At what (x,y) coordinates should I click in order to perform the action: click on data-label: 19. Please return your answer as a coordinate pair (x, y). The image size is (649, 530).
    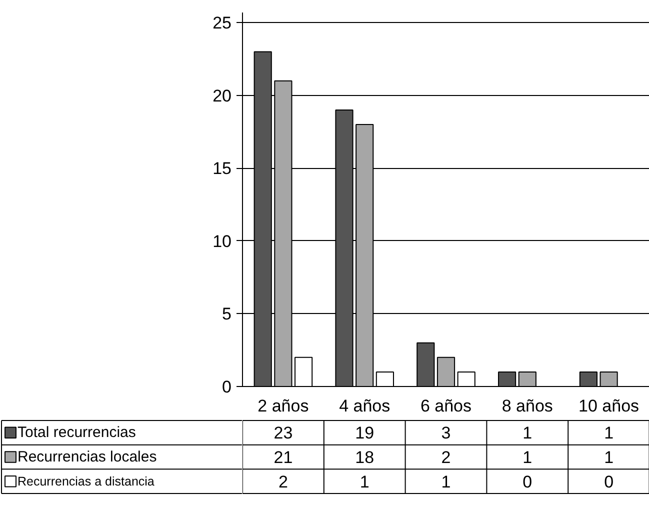
    Looking at the image, I should click on (364, 433).